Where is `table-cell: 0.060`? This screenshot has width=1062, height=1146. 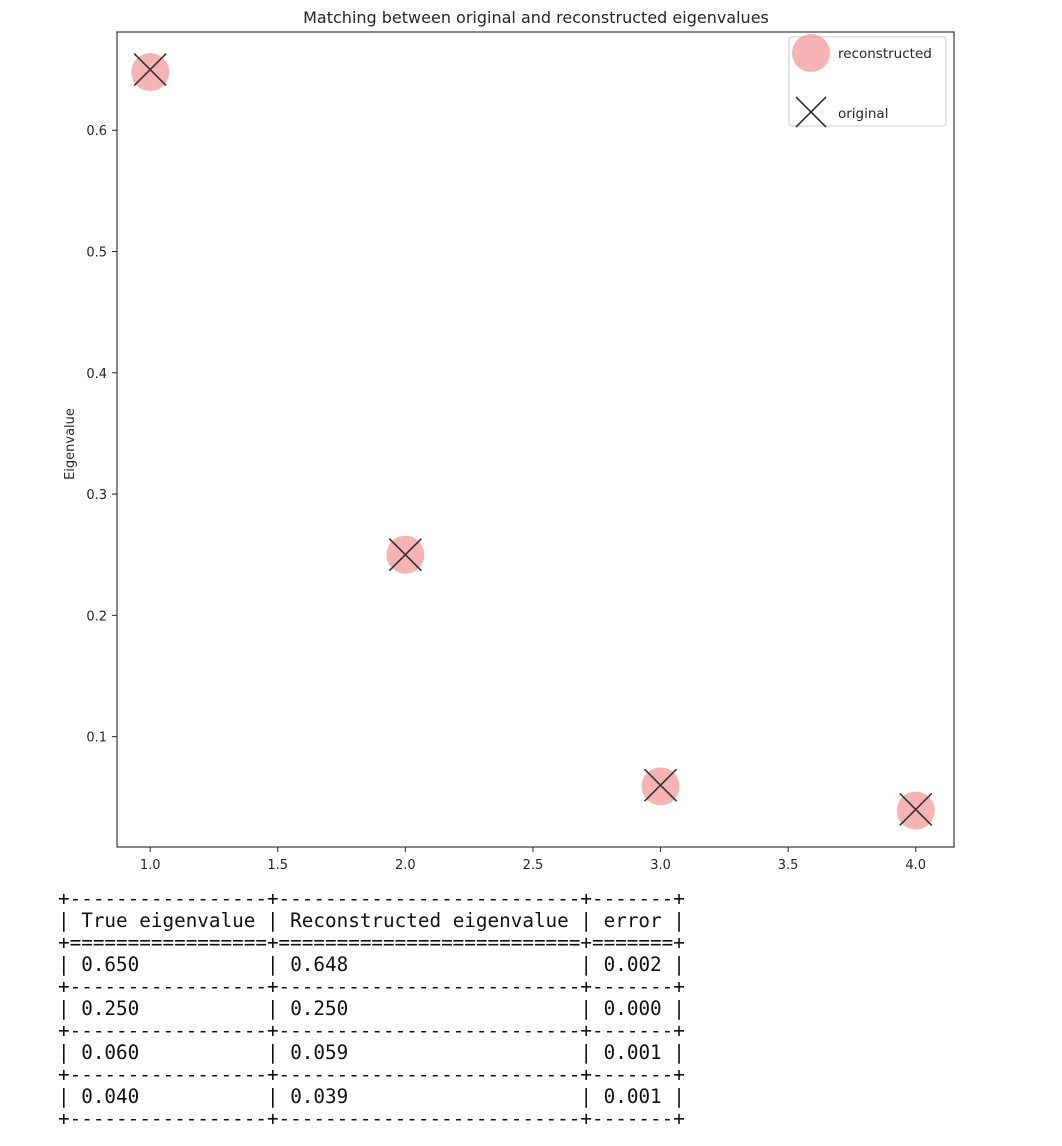
table-cell: 0.060 is located at coordinates (110, 1052).